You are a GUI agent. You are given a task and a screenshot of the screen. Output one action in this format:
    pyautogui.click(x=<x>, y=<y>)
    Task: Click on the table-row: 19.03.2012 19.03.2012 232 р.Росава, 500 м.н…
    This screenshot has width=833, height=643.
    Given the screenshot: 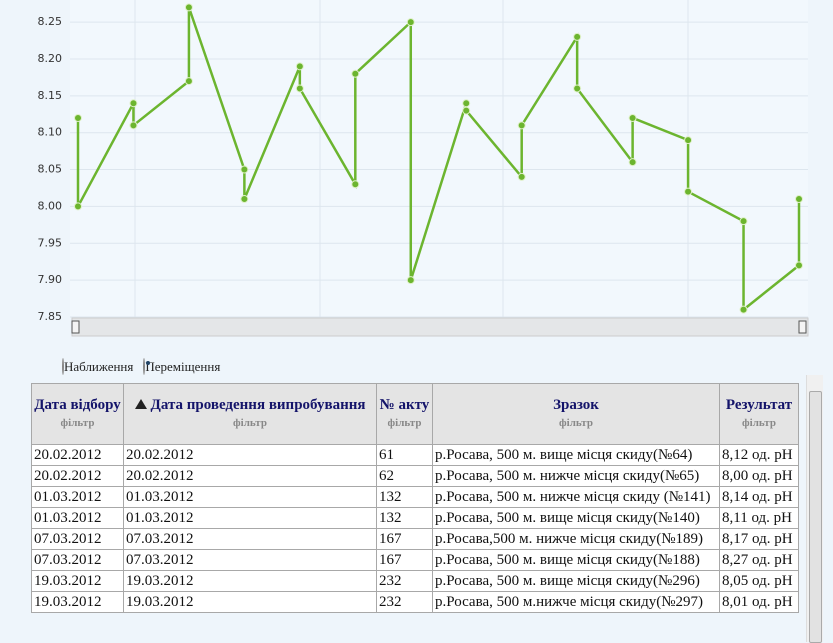 What is the action you would take?
    pyautogui.click(x=415, y=602)
    